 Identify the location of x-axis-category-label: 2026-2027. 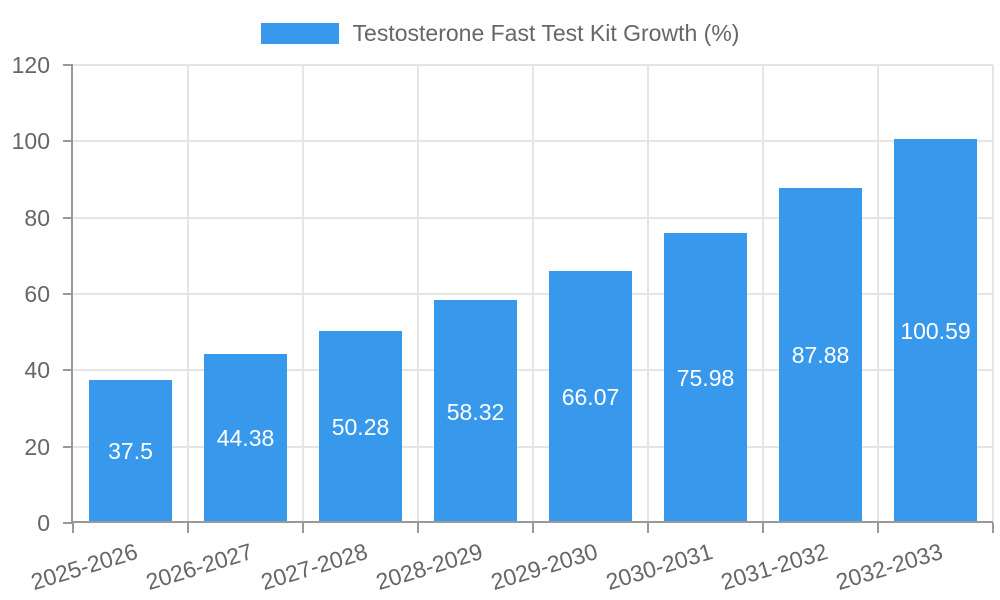
(199, 567).